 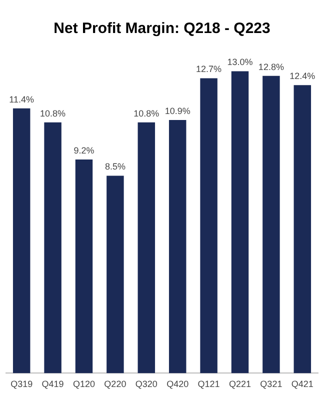 I want to click on data-label: 12.8%, so click(x=271, y=67).